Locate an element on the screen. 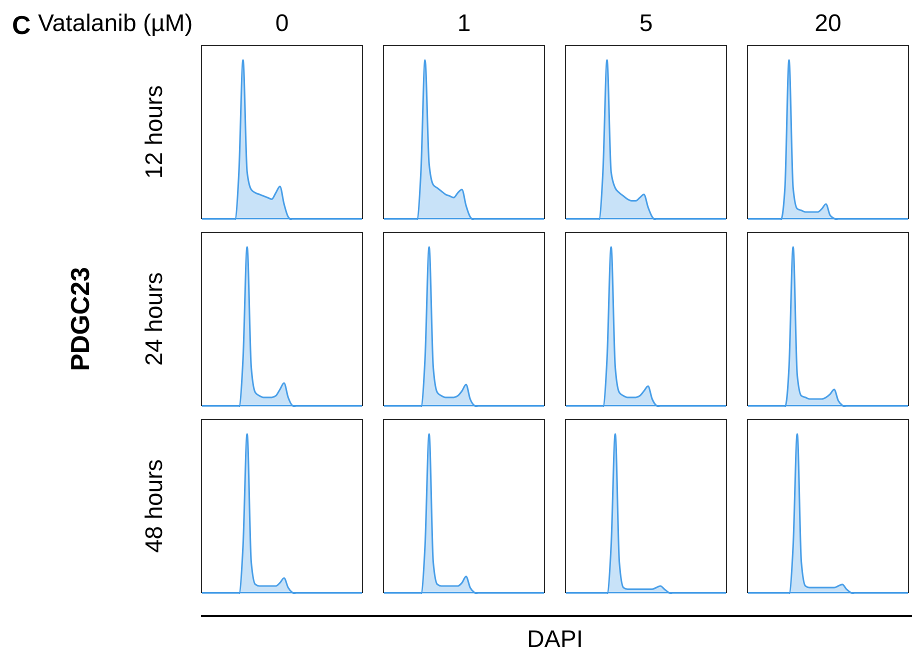 This screenshot has width=912, height=648. y-axis-title: 48 hours is located at coordinates (154, 506).